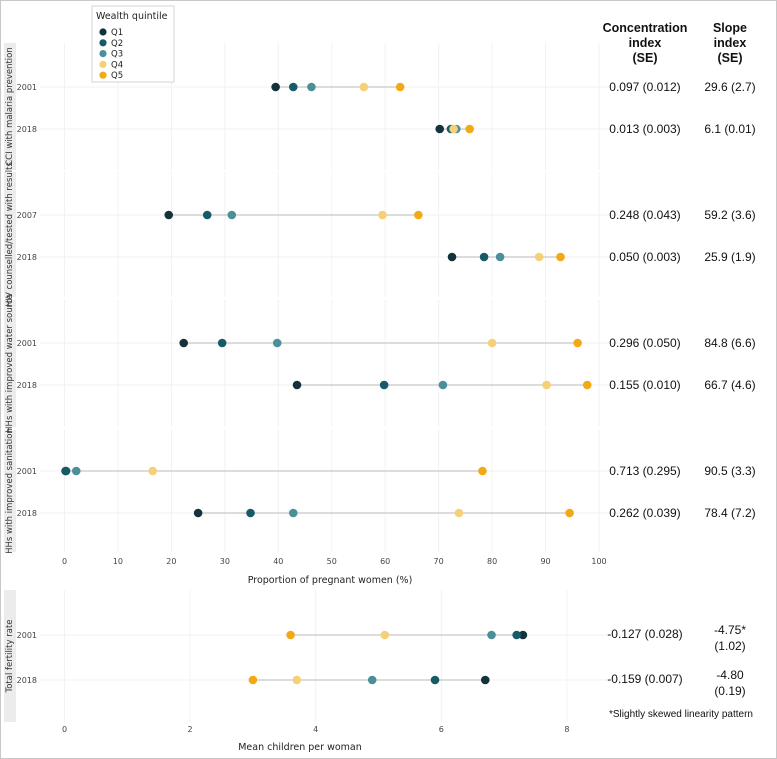 The image size is (777, 759). What do you see at coordinates (382, 215) in the screenshot?
I see `dot-q4-2007` at bounding box center [382, 215].